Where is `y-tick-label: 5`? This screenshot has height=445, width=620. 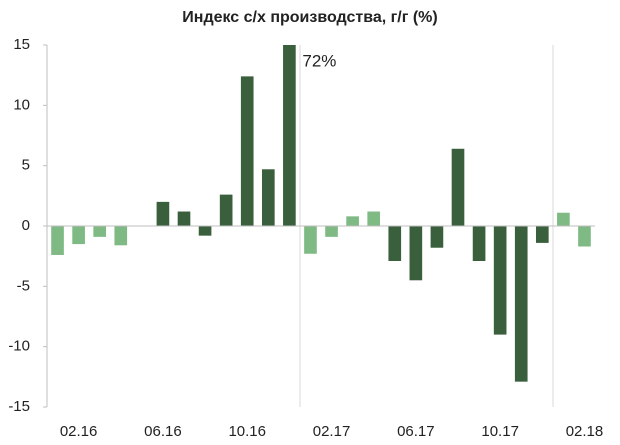
y-tick-label: 5 is located at coordinates (26, 165).